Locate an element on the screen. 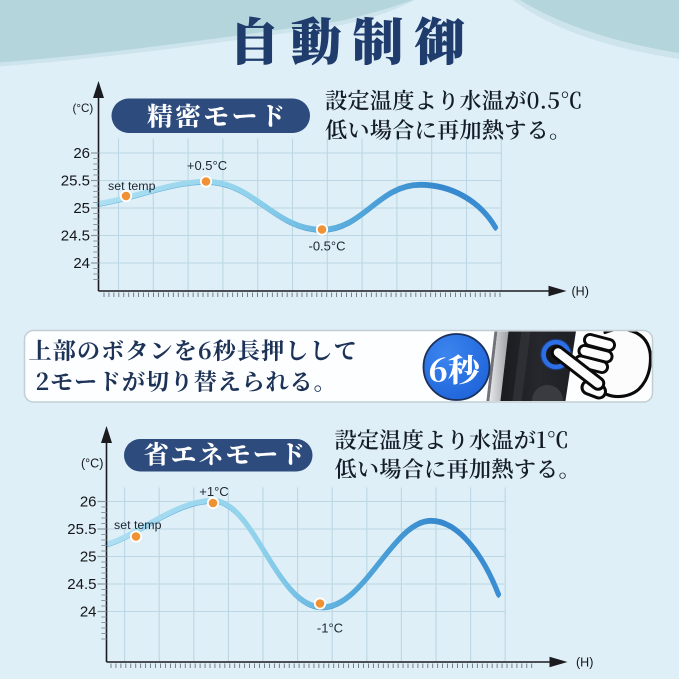 The width and height of the screenshot is (679, 679). svg-text: +1°C is located at coordinates (213, 491).